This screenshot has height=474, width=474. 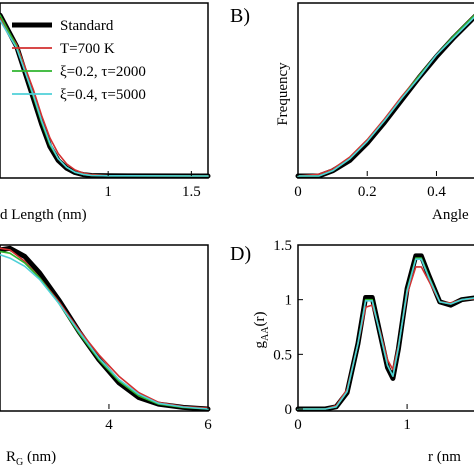 I want to click on panel-d-x-label: r (nm, so click(x=444, y=457).